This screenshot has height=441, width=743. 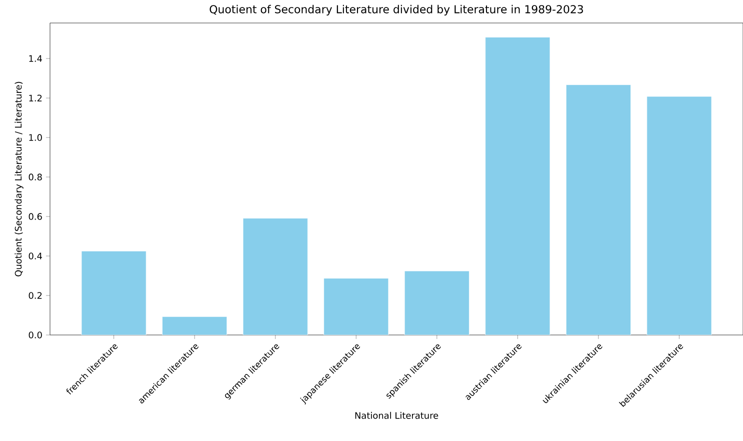 I want to click on x-axis-title: National Literature, so click(x=396, y=415).